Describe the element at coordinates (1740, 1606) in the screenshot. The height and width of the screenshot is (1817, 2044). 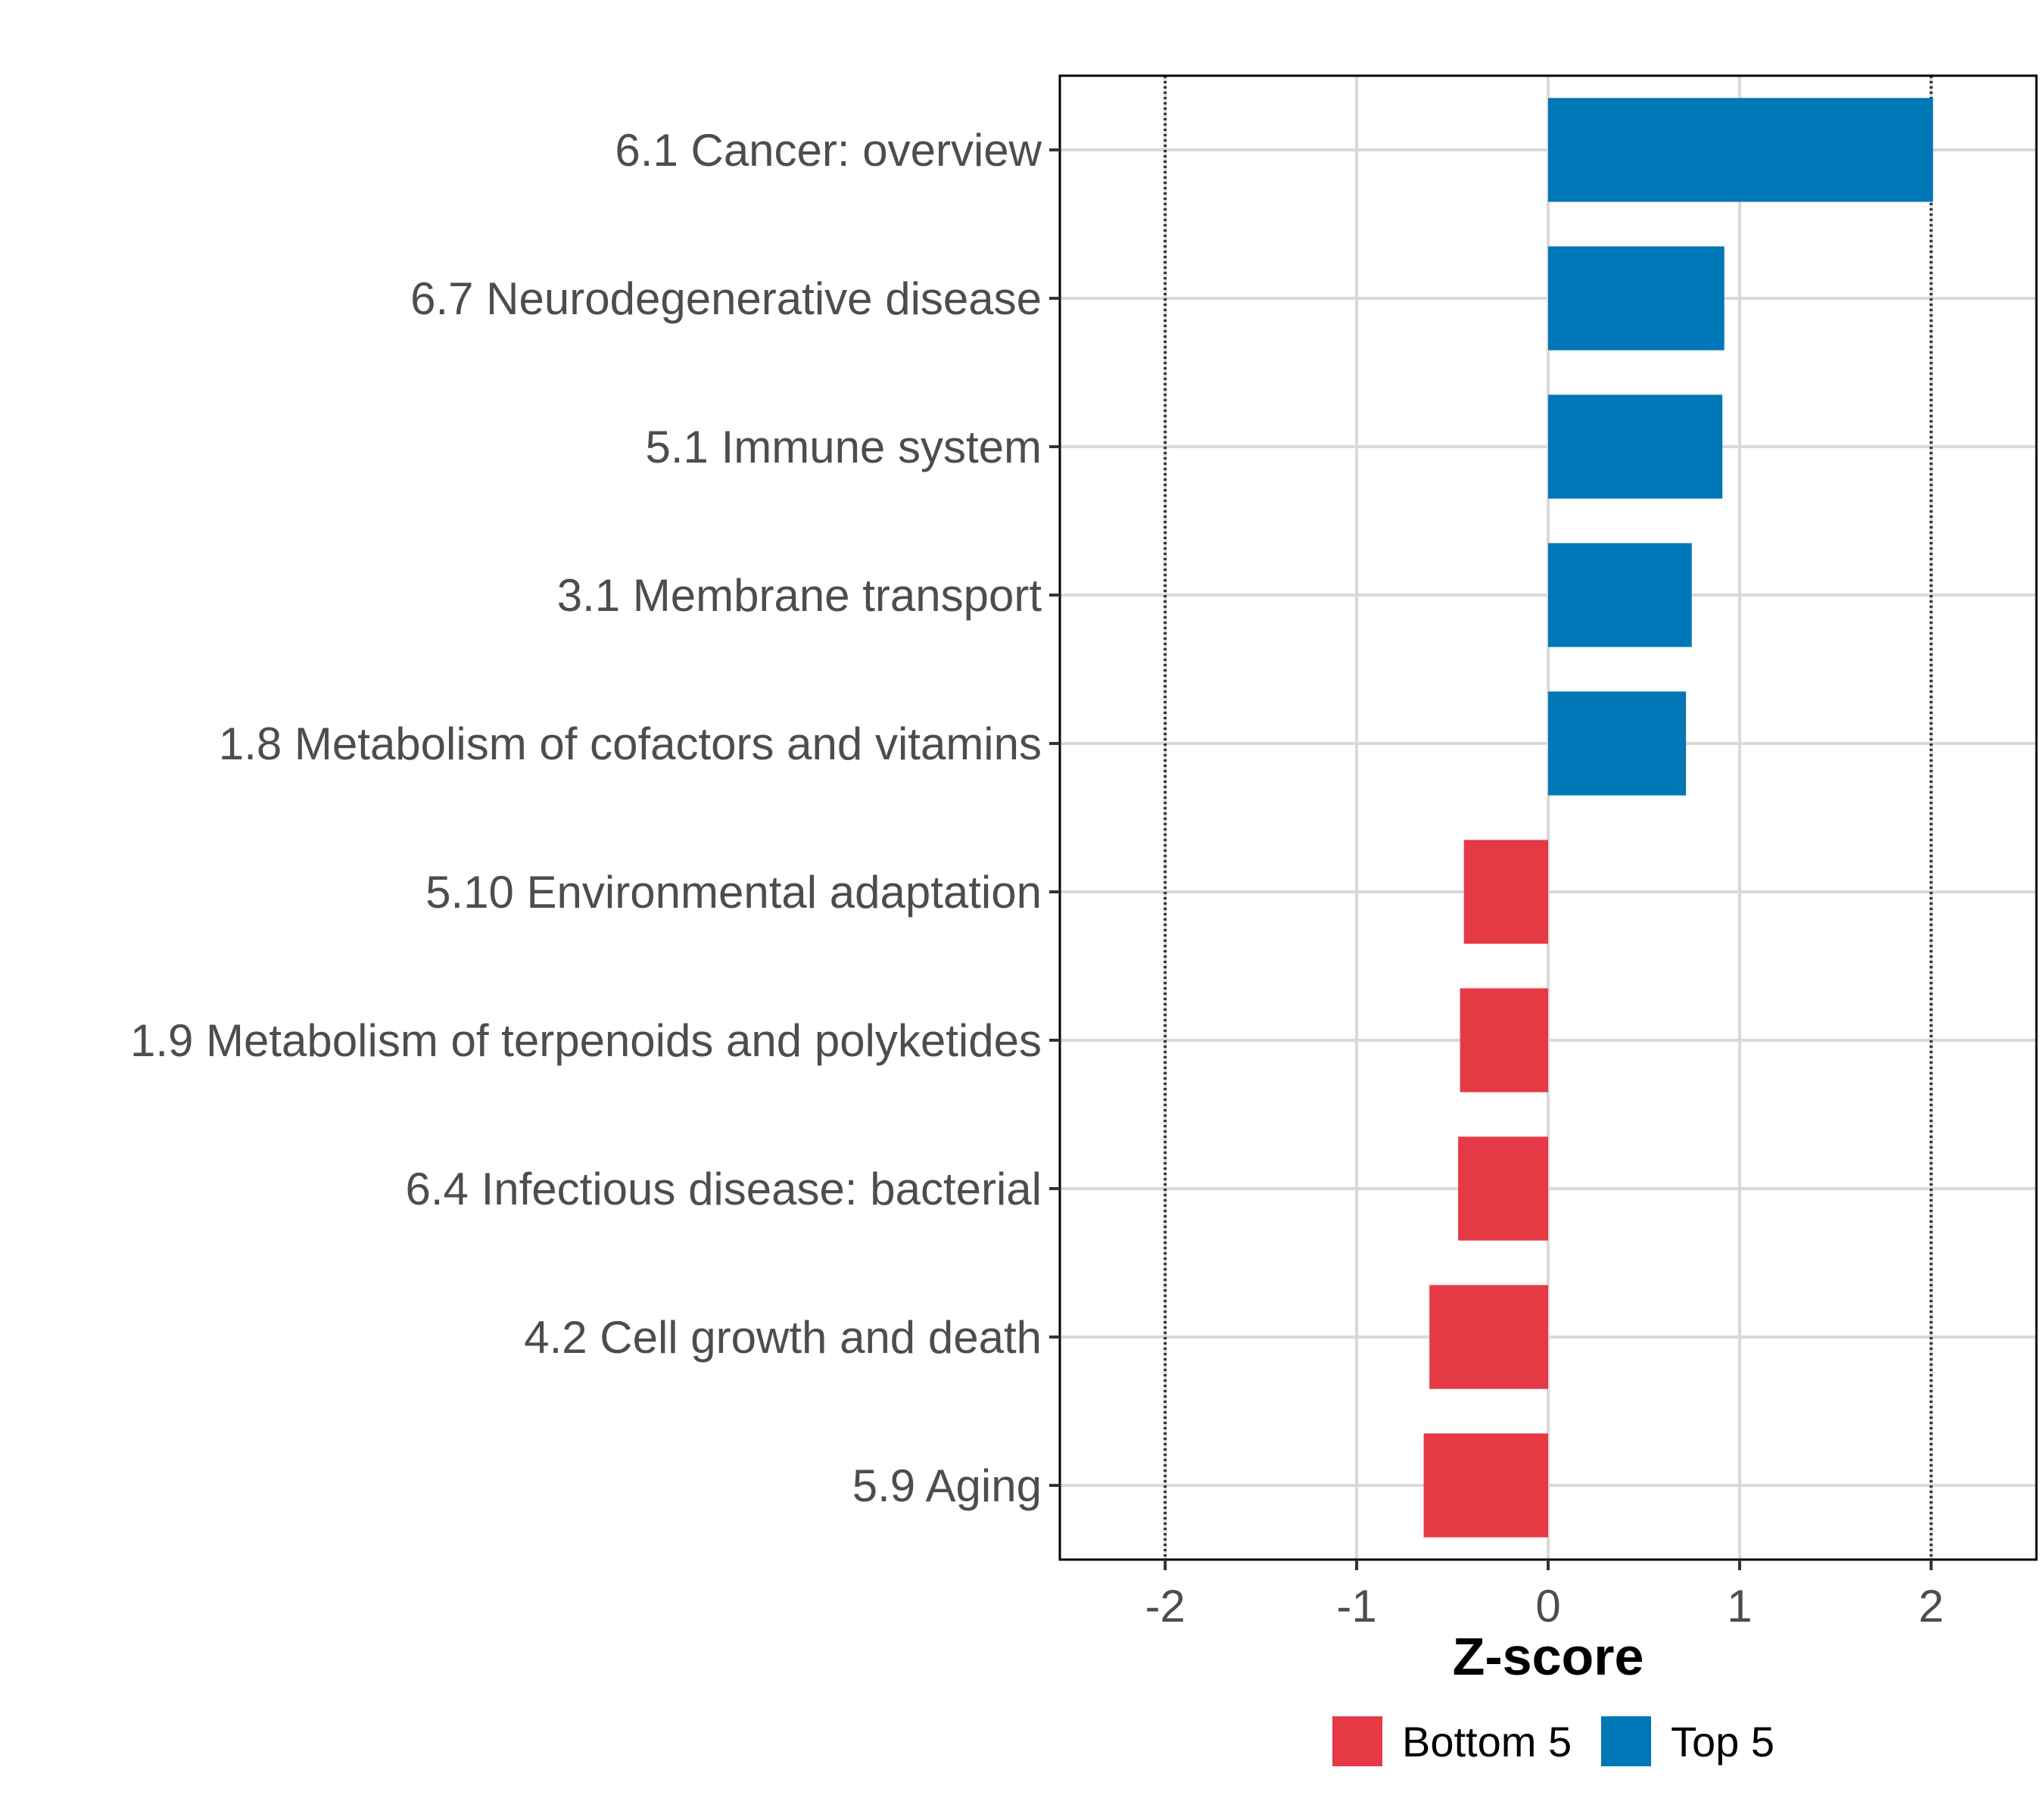
I see `x-tick-label: 1` at that location.